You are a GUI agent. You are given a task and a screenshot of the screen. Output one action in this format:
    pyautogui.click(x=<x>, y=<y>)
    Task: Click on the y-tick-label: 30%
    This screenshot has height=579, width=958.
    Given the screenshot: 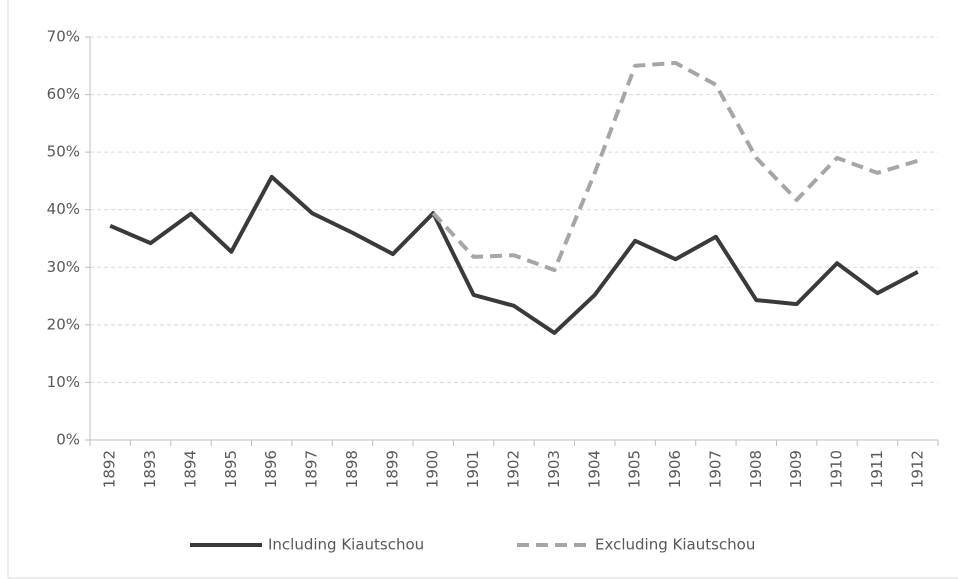 What is the action you would take?
    pyautogui.click(x=63, y=267)
    